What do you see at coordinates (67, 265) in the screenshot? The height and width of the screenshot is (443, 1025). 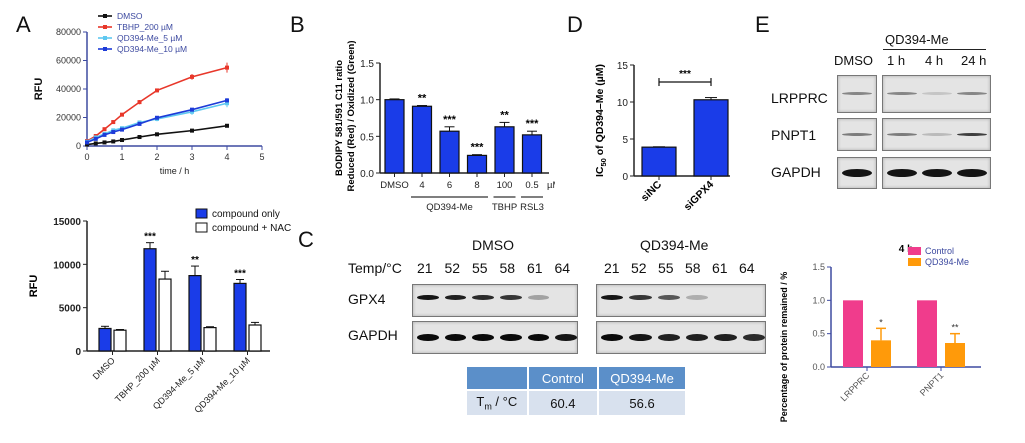 I see `y-tick-label: 10000` at bounding box center [67, 265].